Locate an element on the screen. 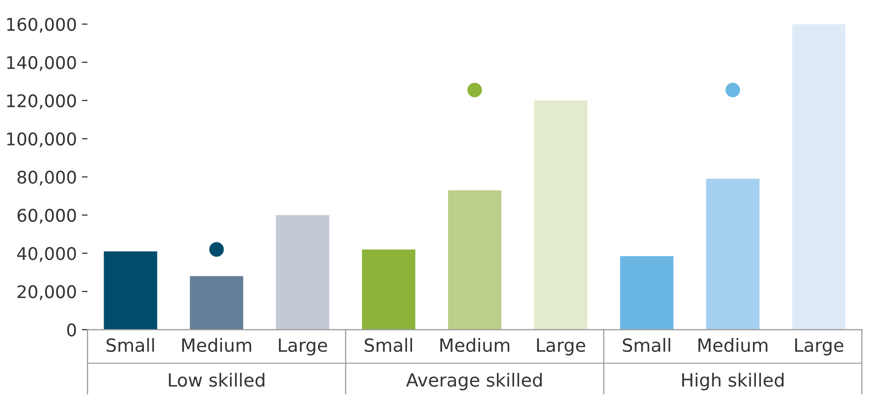 Image resolution: width=875 pixels, height=402 pixels. y-tick-label: 40,000 is located at coordinates (46, 254).